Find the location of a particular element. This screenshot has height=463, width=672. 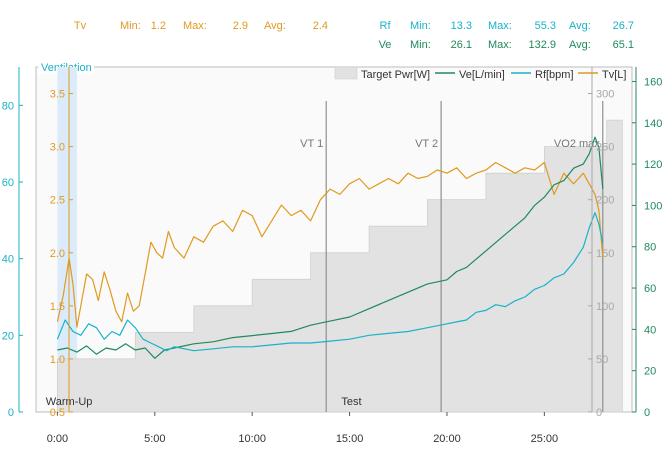

x-tick-label-10-00: 10:00 is located at coordinates (252, 439).